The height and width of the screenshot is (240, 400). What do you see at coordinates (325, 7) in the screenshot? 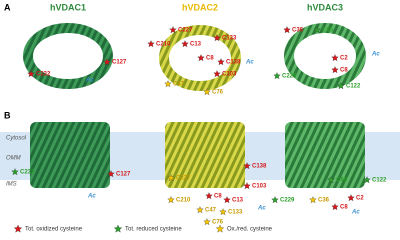
I see `structure-title: hVDAC3` at bounding box center [325, 7].